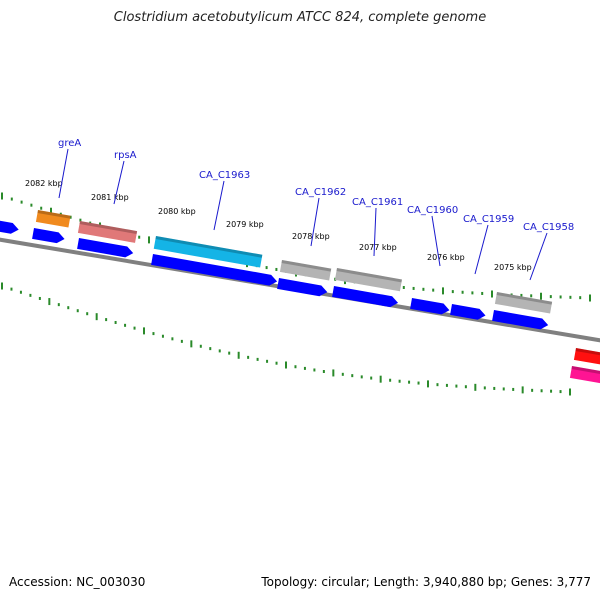 The width and height of the screenshot is (600, 600). Describe the element at coordinates (108, 228) in the screenshot. I see `salmon-feature-edge` at that location.